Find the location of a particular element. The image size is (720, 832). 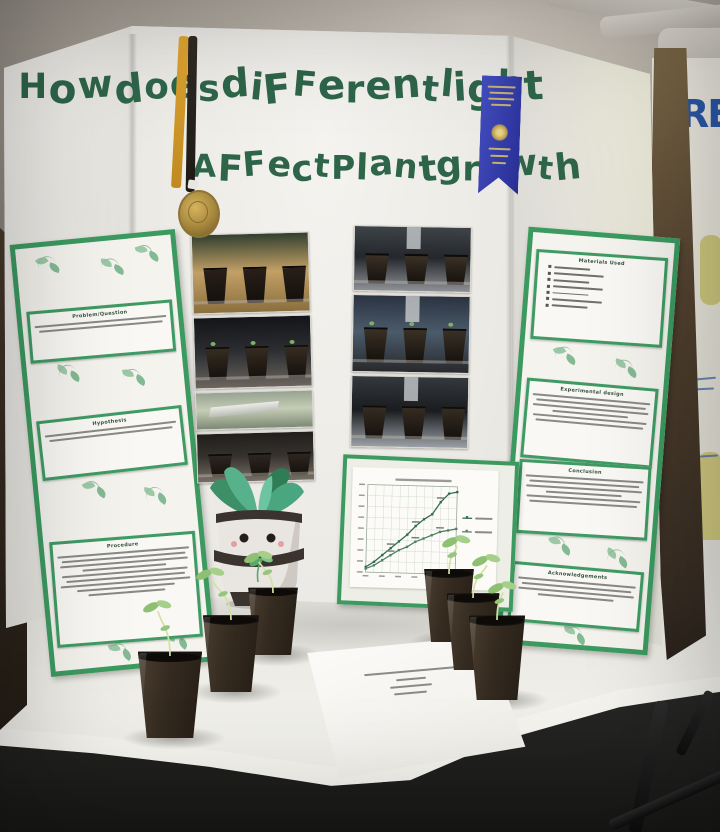

gold-medal is located at coordinates (199, 214).